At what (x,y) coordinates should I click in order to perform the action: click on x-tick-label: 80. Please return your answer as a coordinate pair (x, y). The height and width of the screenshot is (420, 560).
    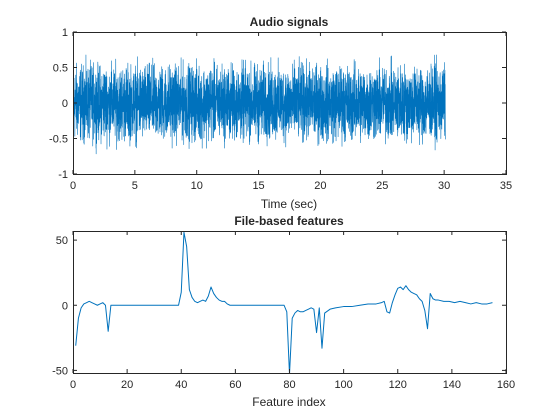
    Looking at the image, I should click on (289, 385).